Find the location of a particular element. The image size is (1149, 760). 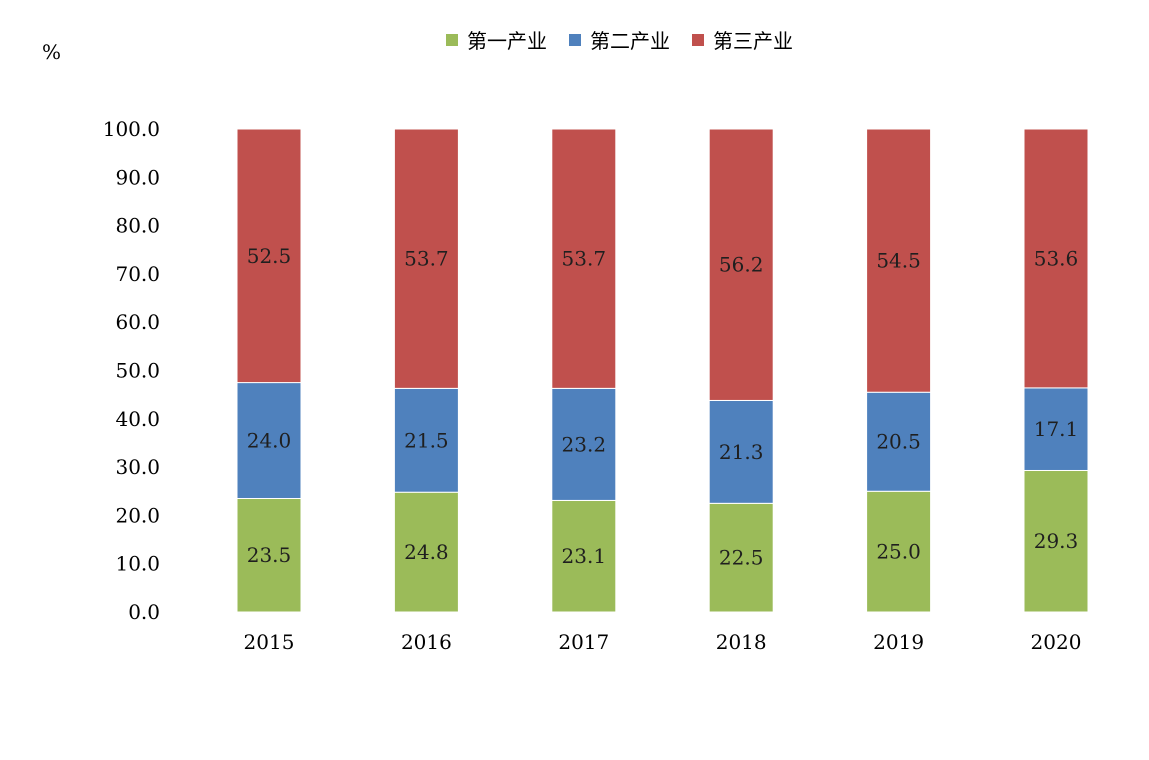

data-label: 23.5 is located at coordinates (269, 555).